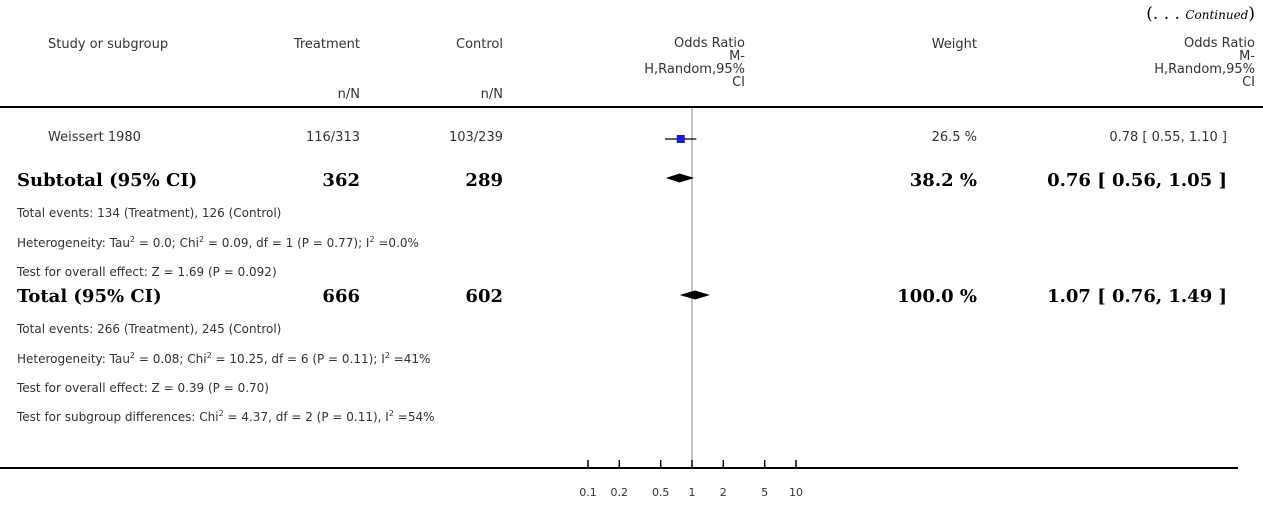 The width and height of the screenshot is (1263, 506). Describe the element at coordinates (484, 296) in the screenshot. I see `total-control: 602` at that location.